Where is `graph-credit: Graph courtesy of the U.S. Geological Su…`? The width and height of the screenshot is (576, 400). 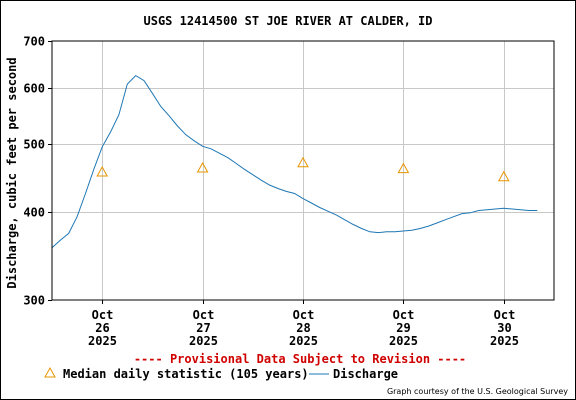
graph-credit: Graph courtesy of the U.S. Geological Su… is located at coordinates (477, 391).